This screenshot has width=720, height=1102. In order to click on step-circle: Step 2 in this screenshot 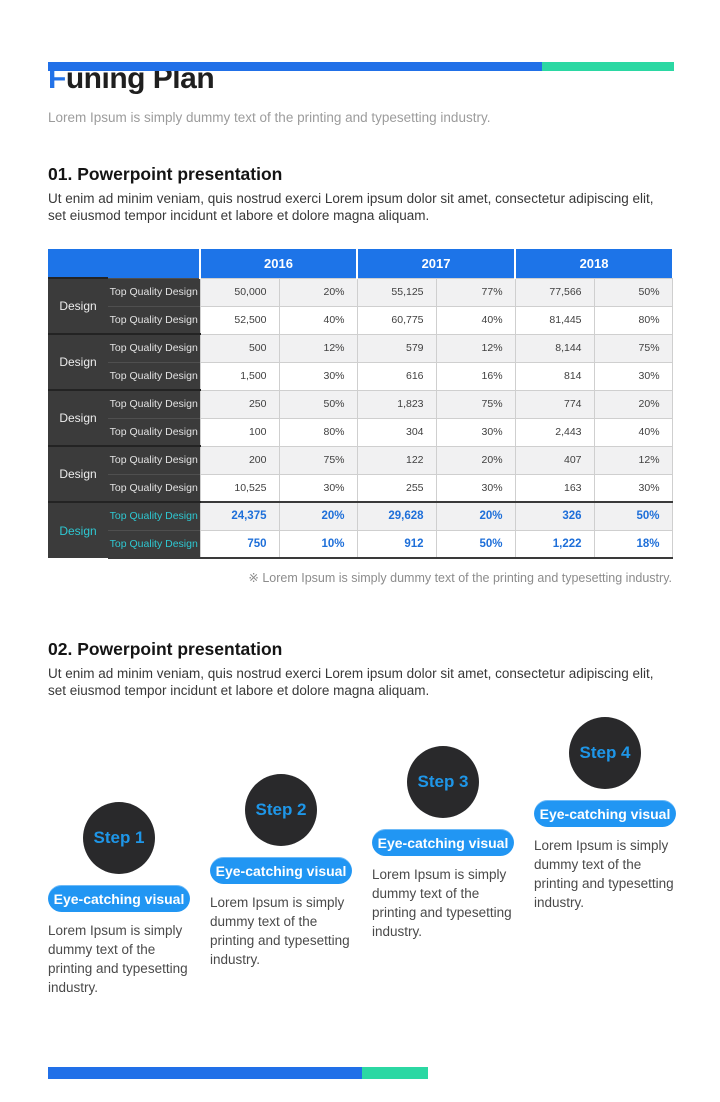, I will do `click(281, 810)`.